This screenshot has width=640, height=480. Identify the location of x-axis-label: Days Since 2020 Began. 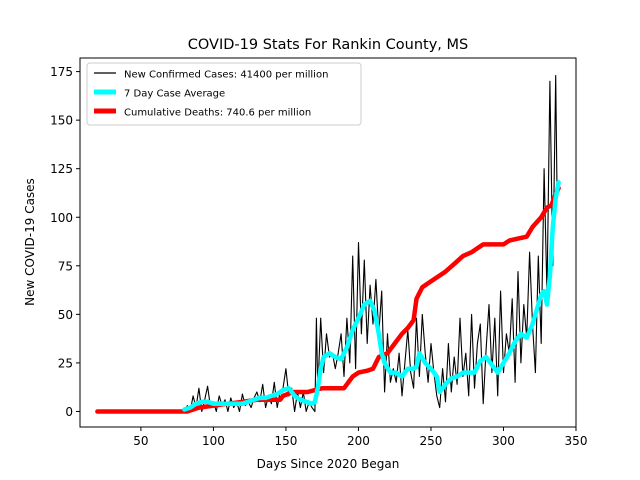
(328, 464).